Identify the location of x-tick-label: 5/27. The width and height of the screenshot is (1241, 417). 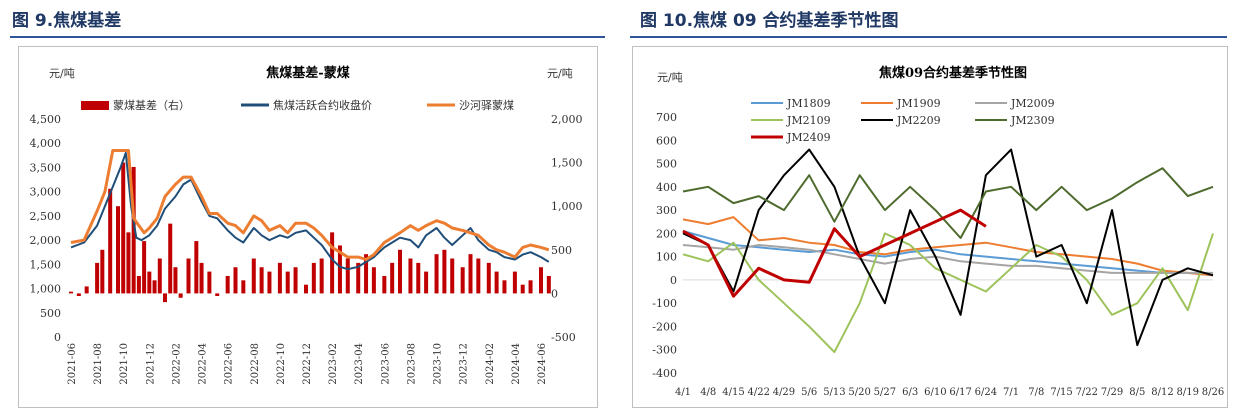
(885, 392).